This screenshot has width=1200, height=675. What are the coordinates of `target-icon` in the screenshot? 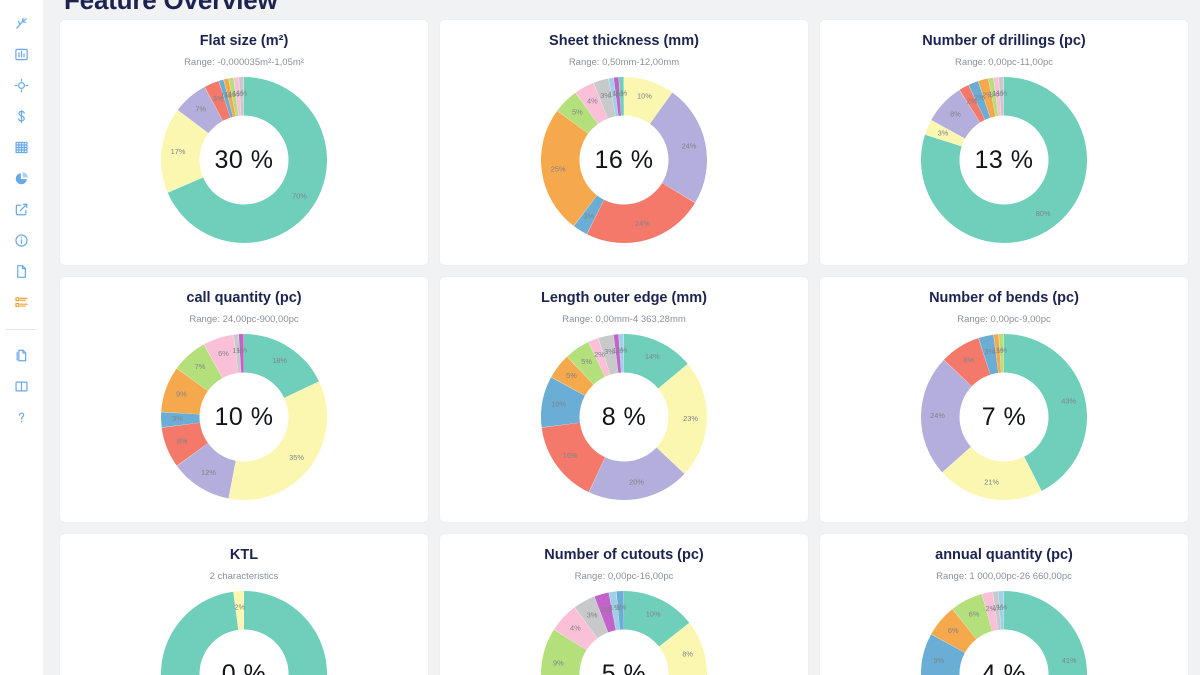 It's located at (21, 85).